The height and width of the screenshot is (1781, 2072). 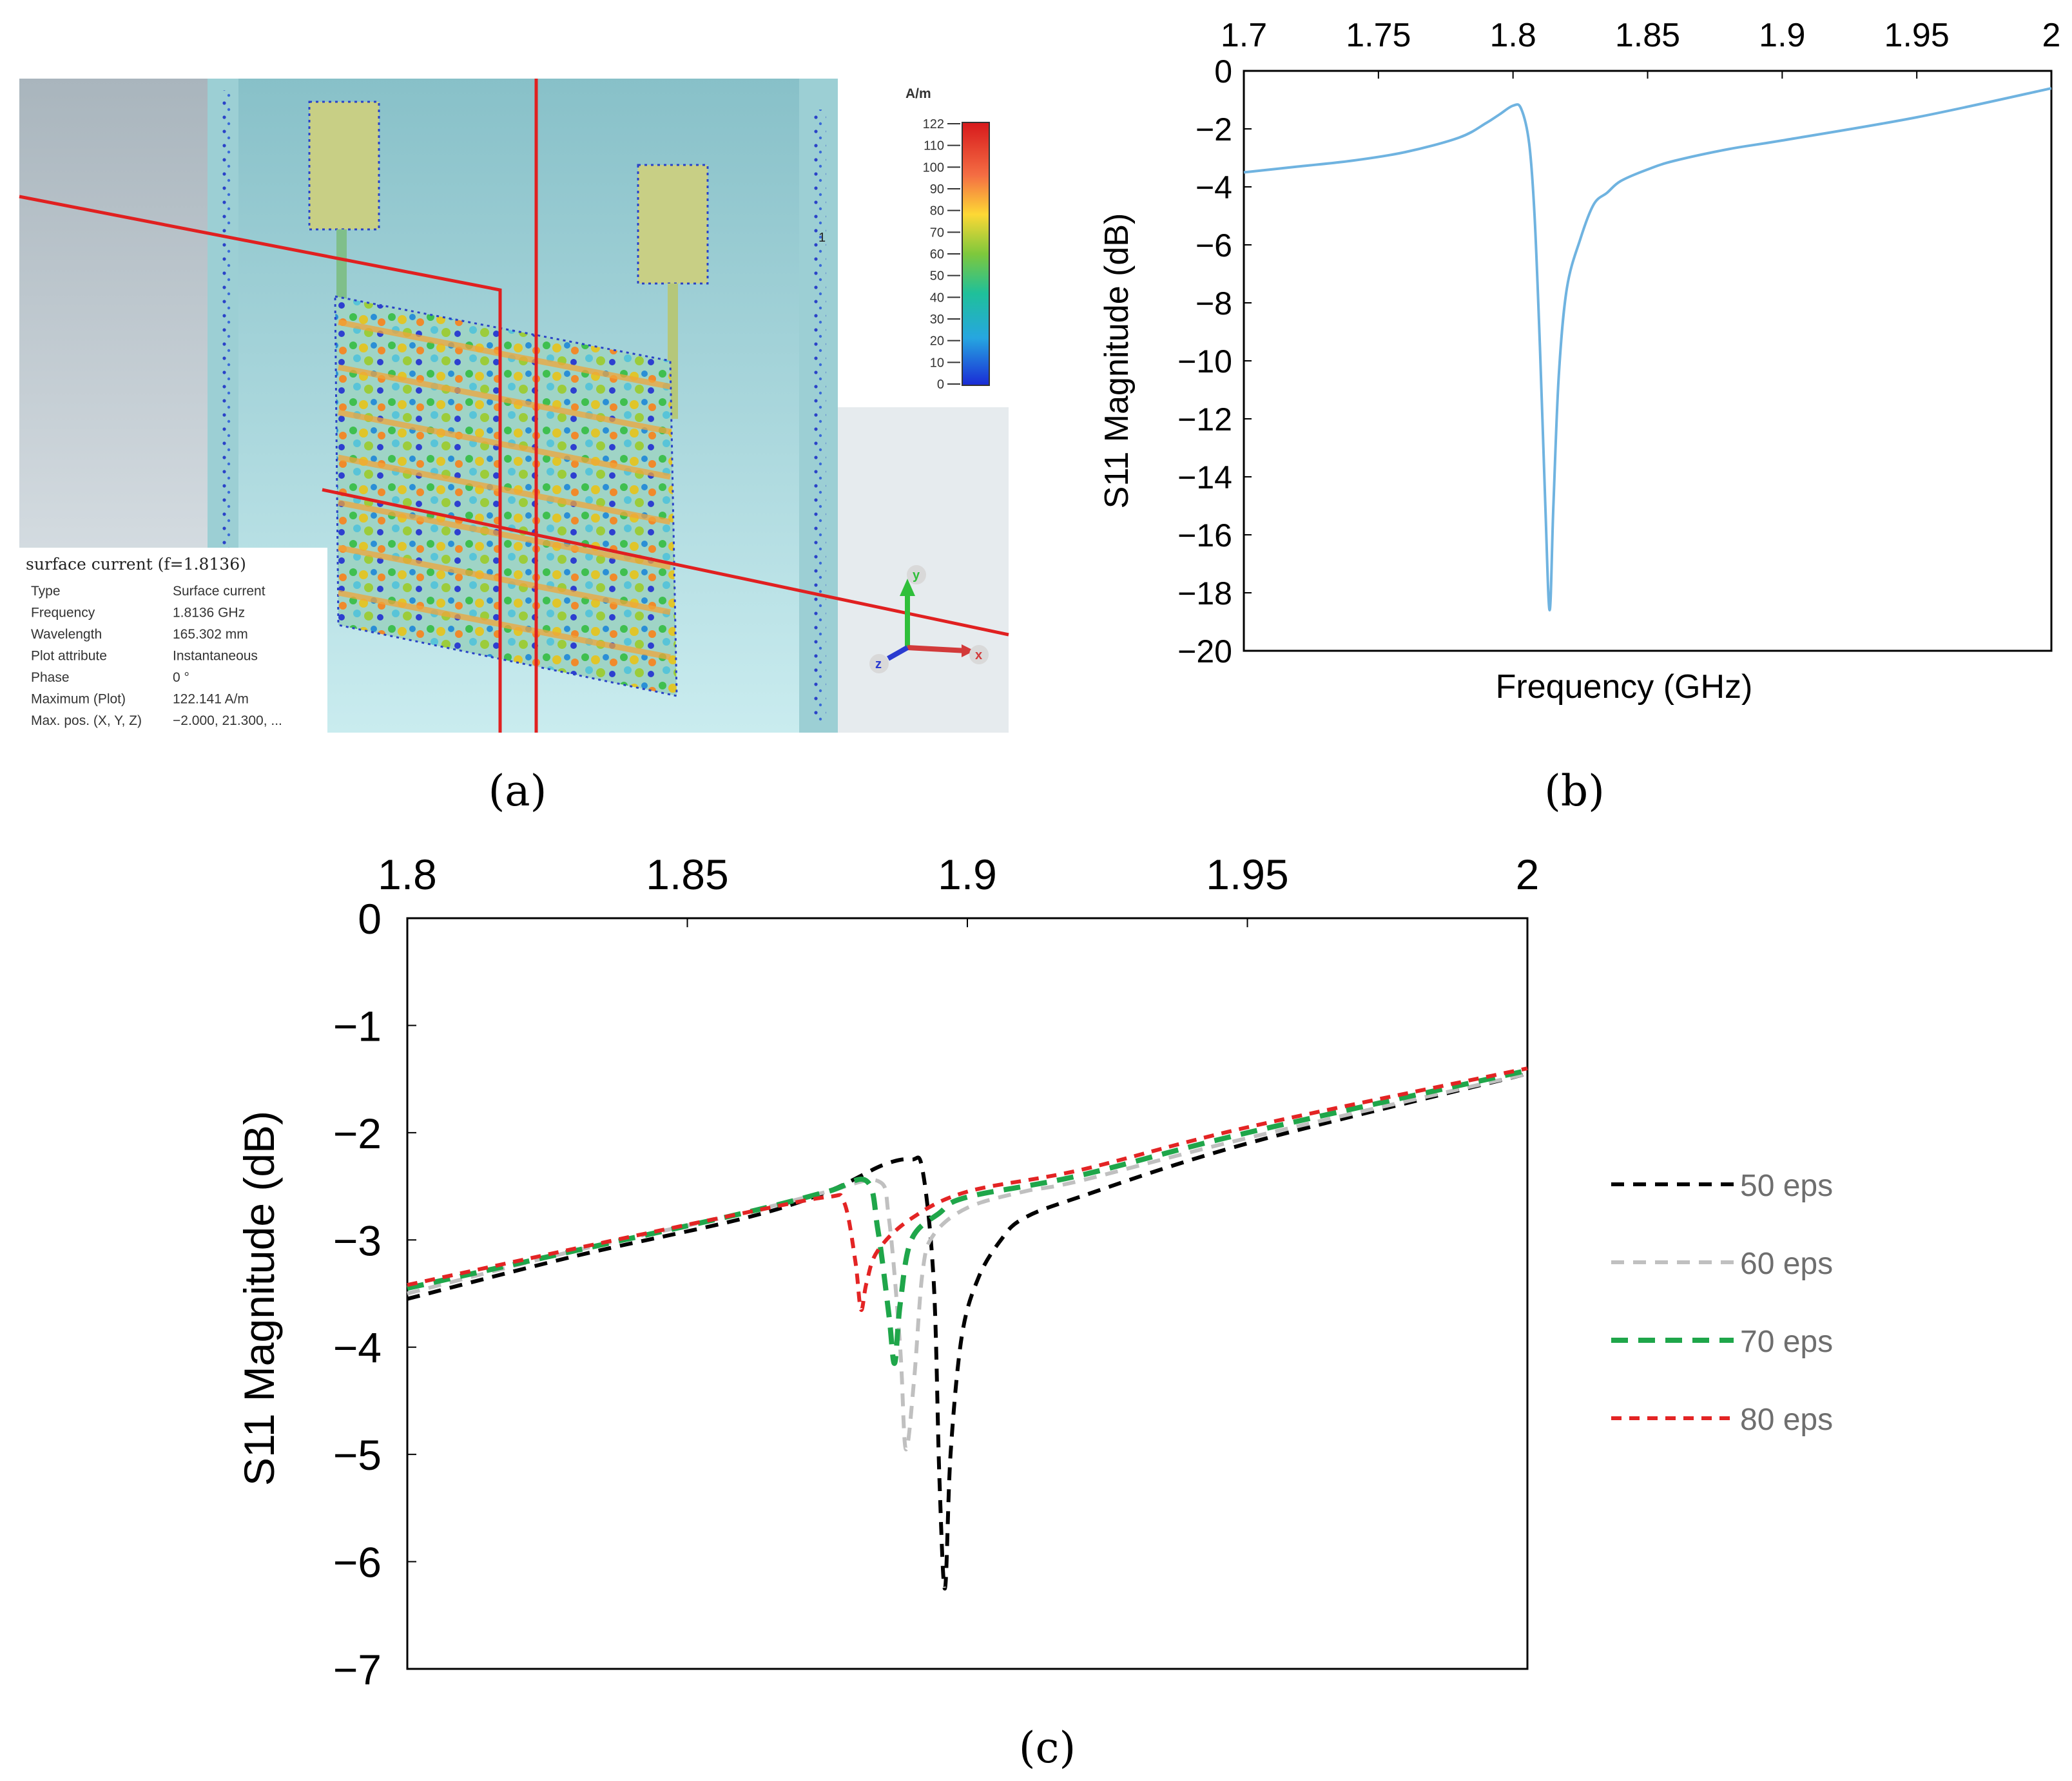 I want to click on chart-c-ytick-label: −2, so click(x=357, y=1133).